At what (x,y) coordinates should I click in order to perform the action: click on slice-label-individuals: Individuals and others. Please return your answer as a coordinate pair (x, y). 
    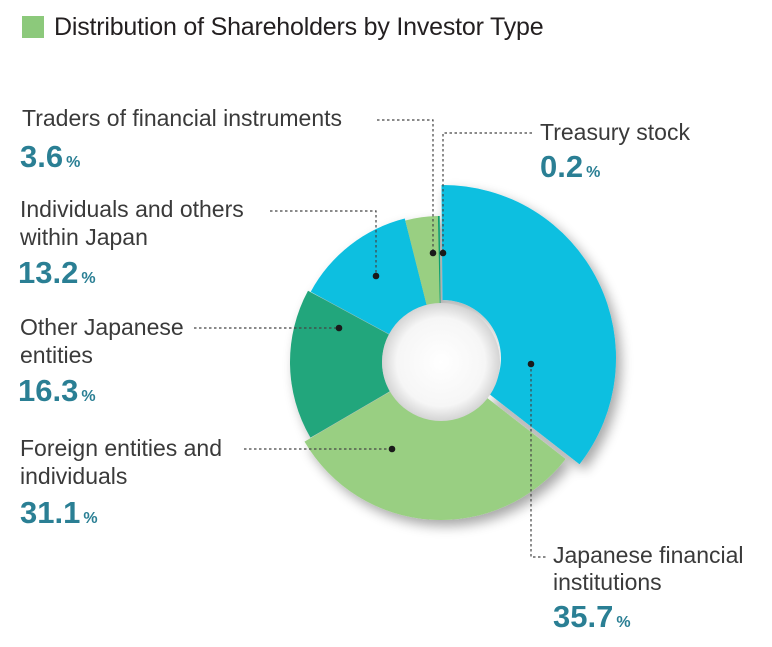
    Looking at the image, I should click on (132, 209).